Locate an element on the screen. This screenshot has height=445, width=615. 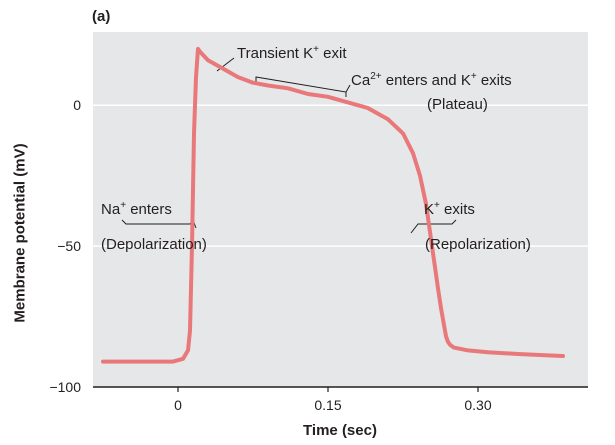
x-tick-label-0-30: 0.30 is located at coordinates (478, 405).